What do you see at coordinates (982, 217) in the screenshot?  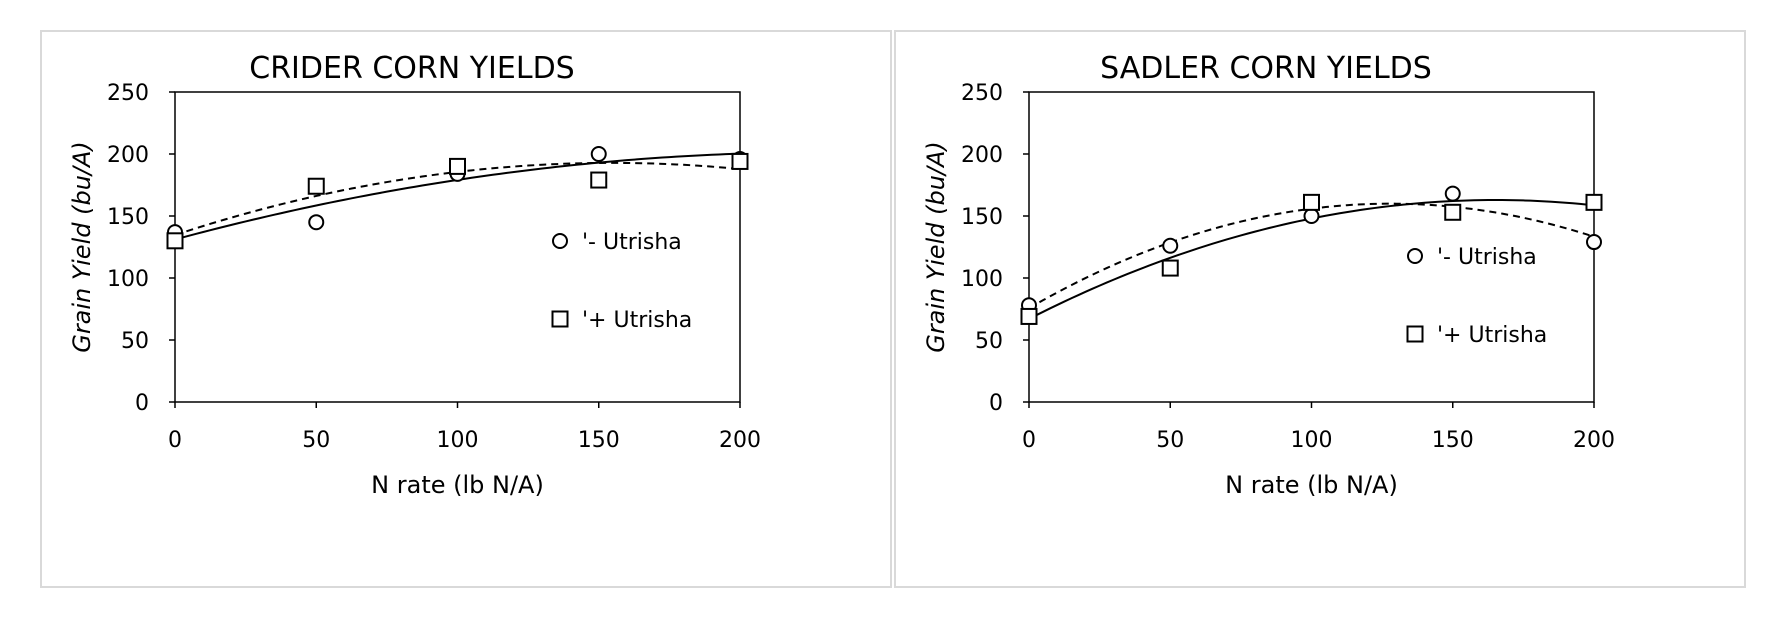 I see `sadler-y-tick-label: 150` at bounding box center [982, 217].